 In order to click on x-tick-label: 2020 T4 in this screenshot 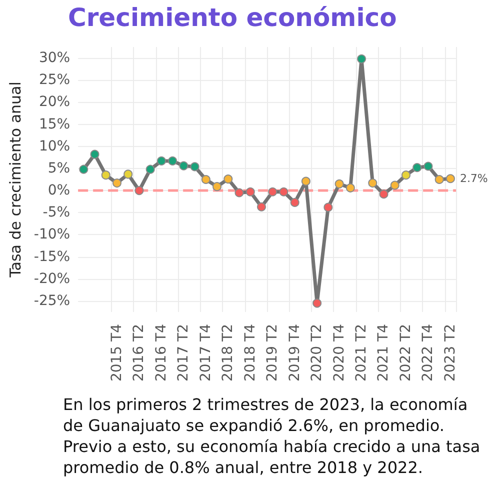, I will do `click(339, 353)`.